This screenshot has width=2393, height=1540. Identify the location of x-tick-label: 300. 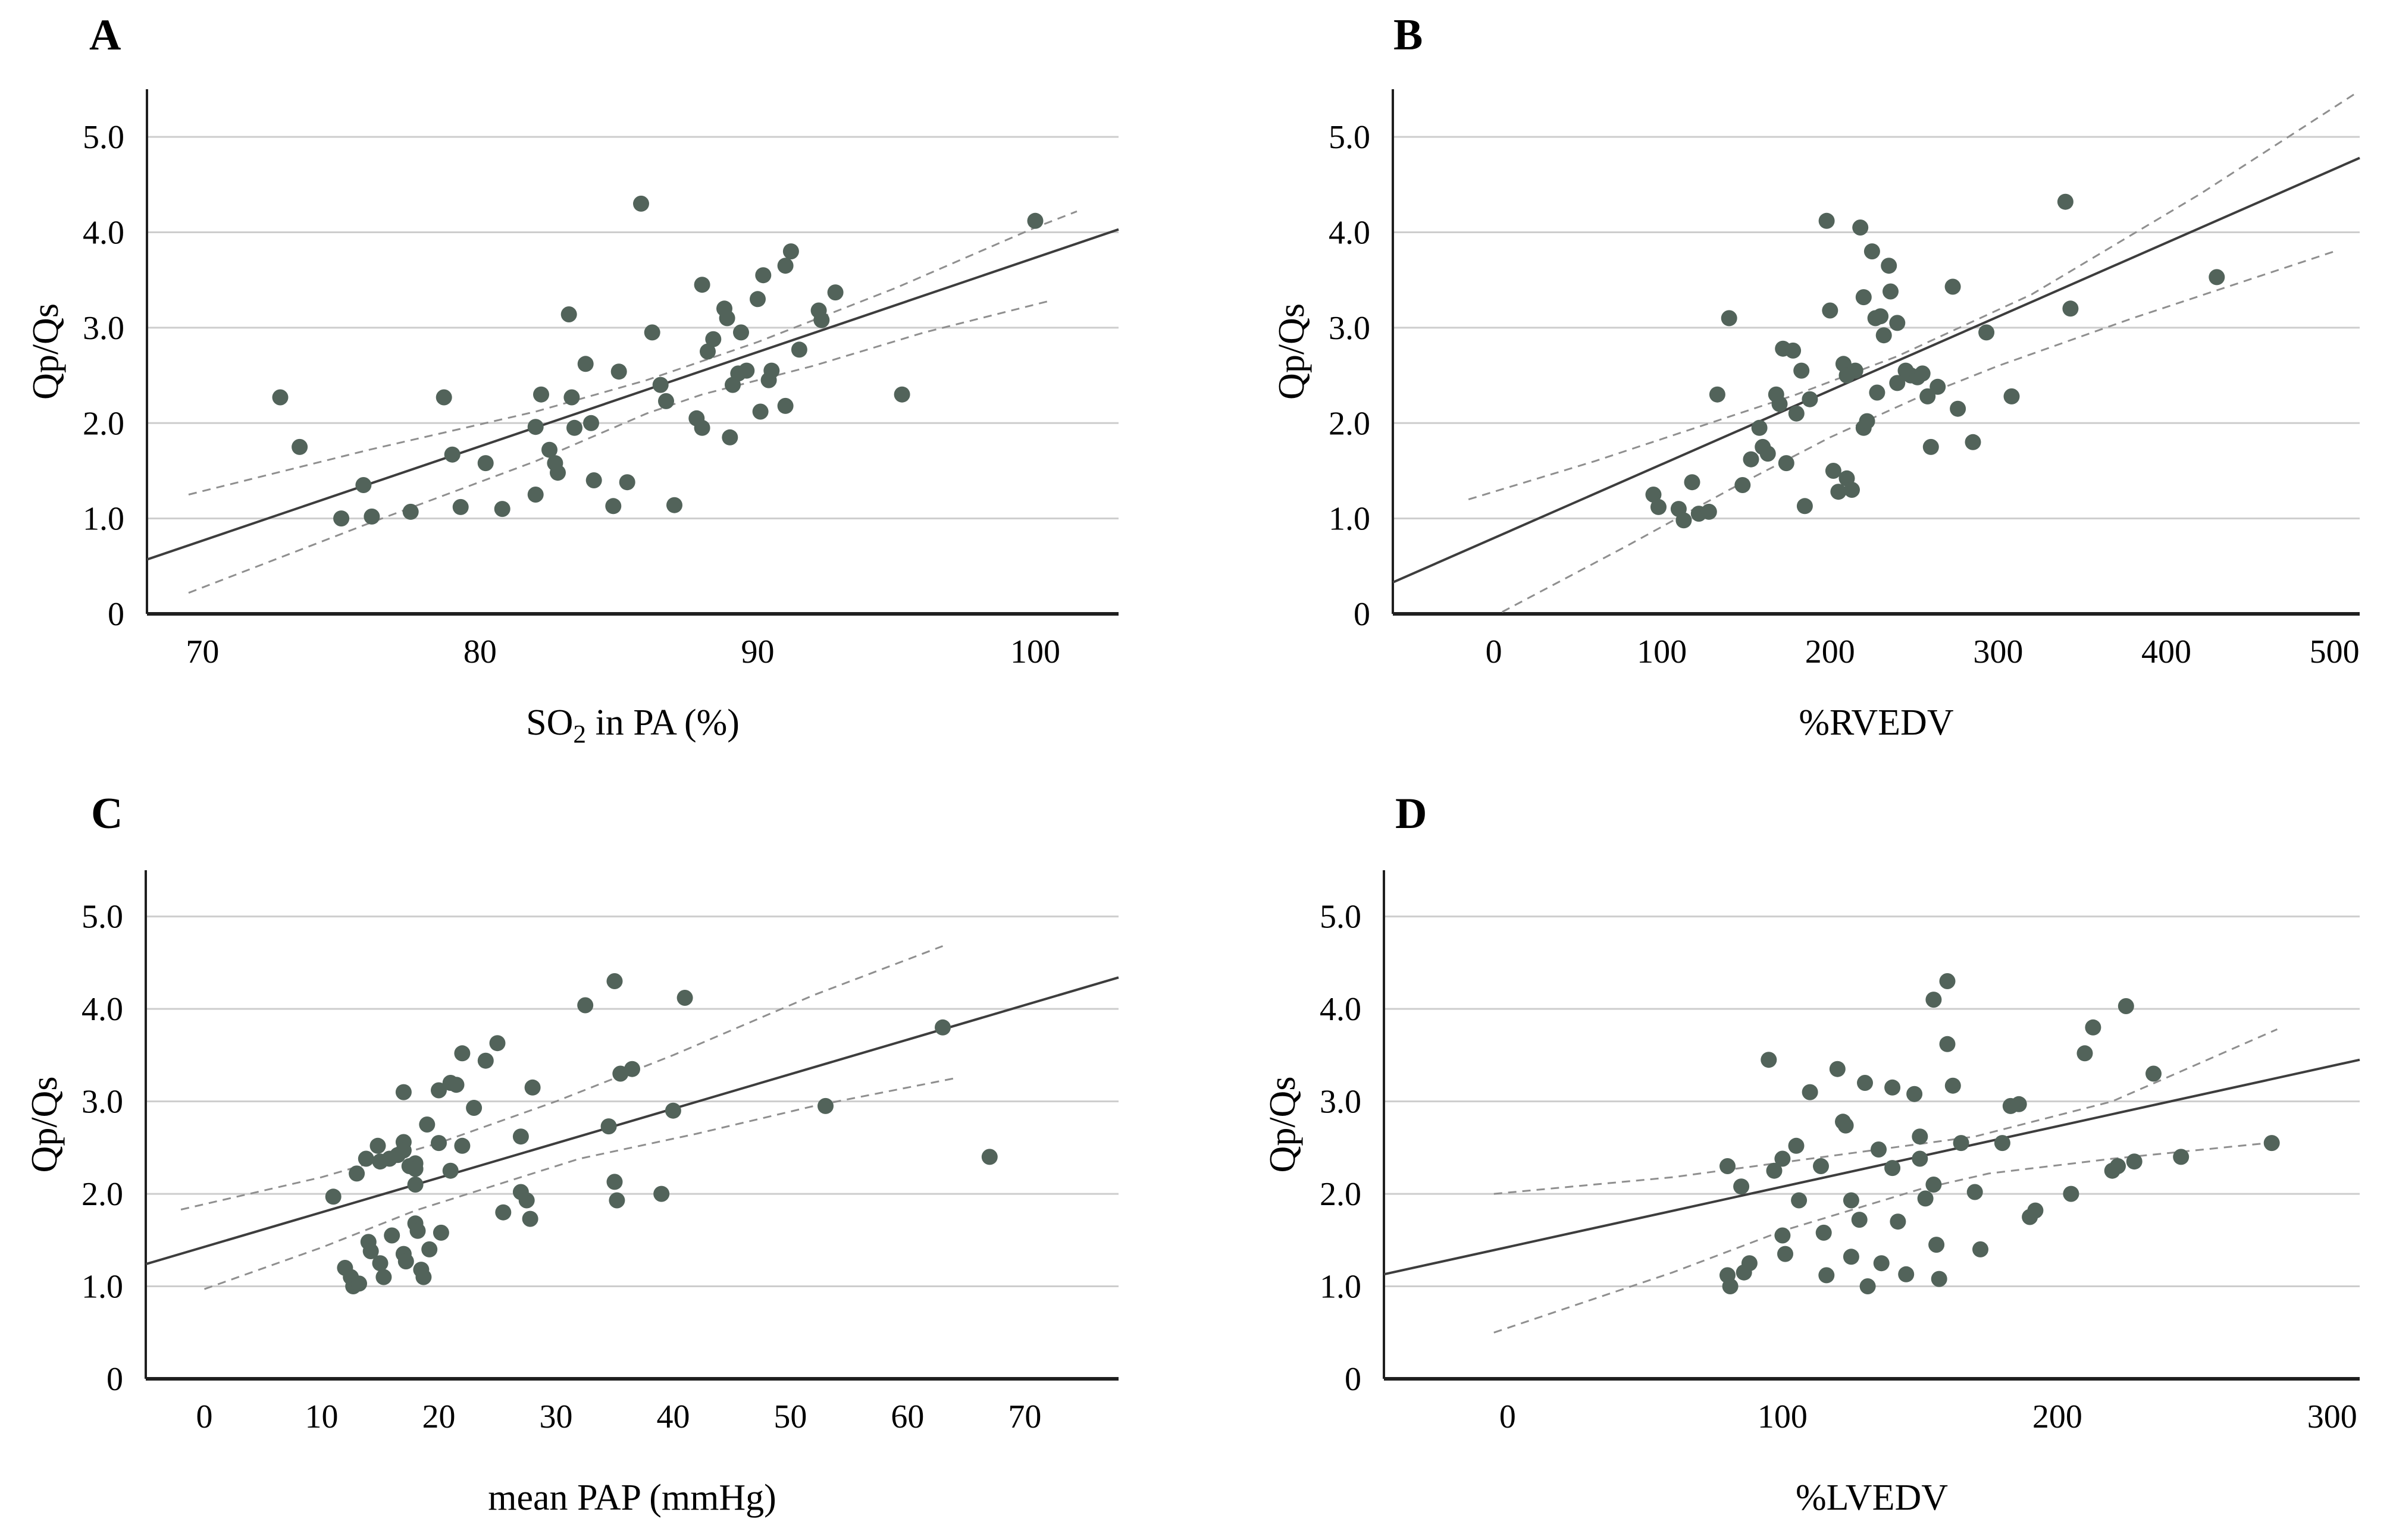
(1998, 651).